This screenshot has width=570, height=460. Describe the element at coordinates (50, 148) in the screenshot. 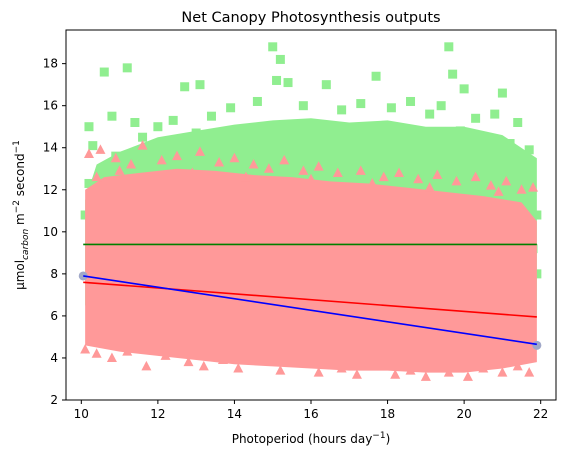

I see `y-tick-label: 14` at that location.